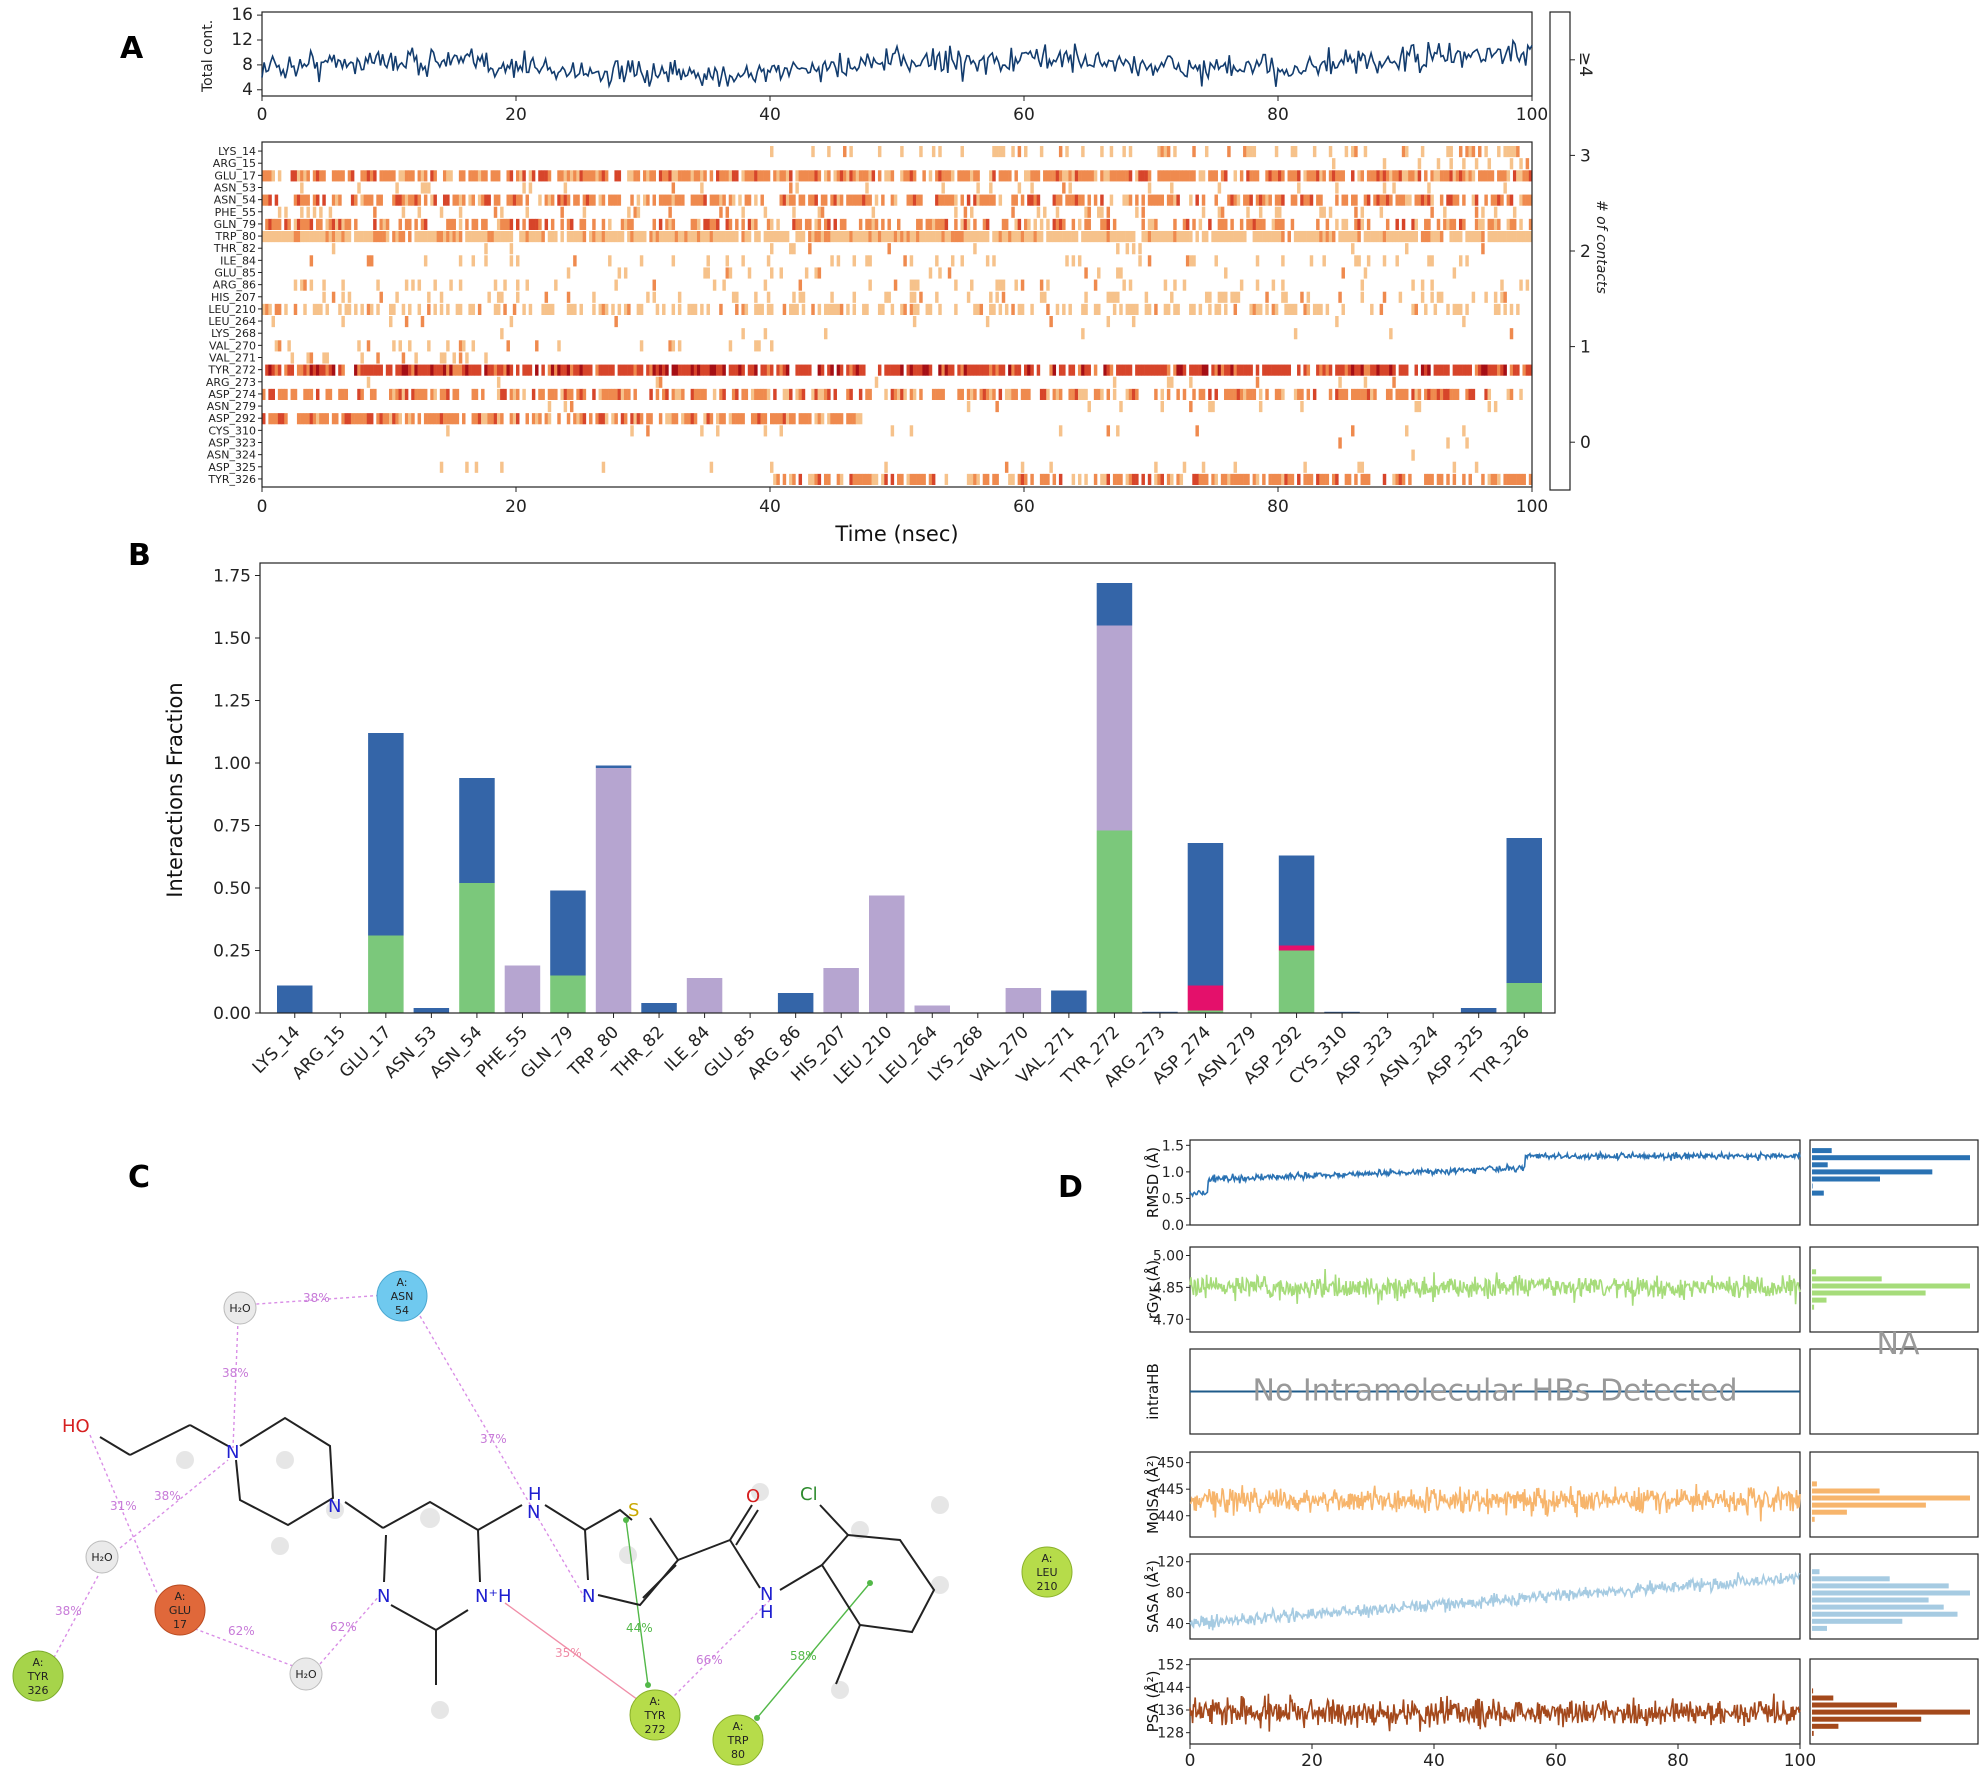 This screenshot has height=1782, width=1984. Describe the element at coordinates (704, 995) in the screenshot. I see `bar-segment-hydrophobic` at that location.